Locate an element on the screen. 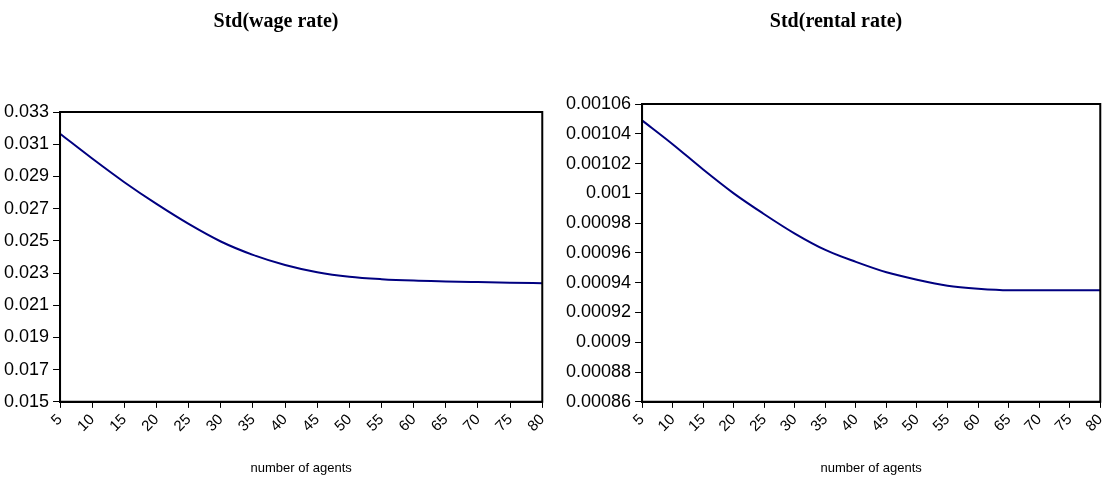 Image resolution: width=1117 pixels, height=494 pixels. y-tick-label: 0.023 is located at coordinates (27, 272).